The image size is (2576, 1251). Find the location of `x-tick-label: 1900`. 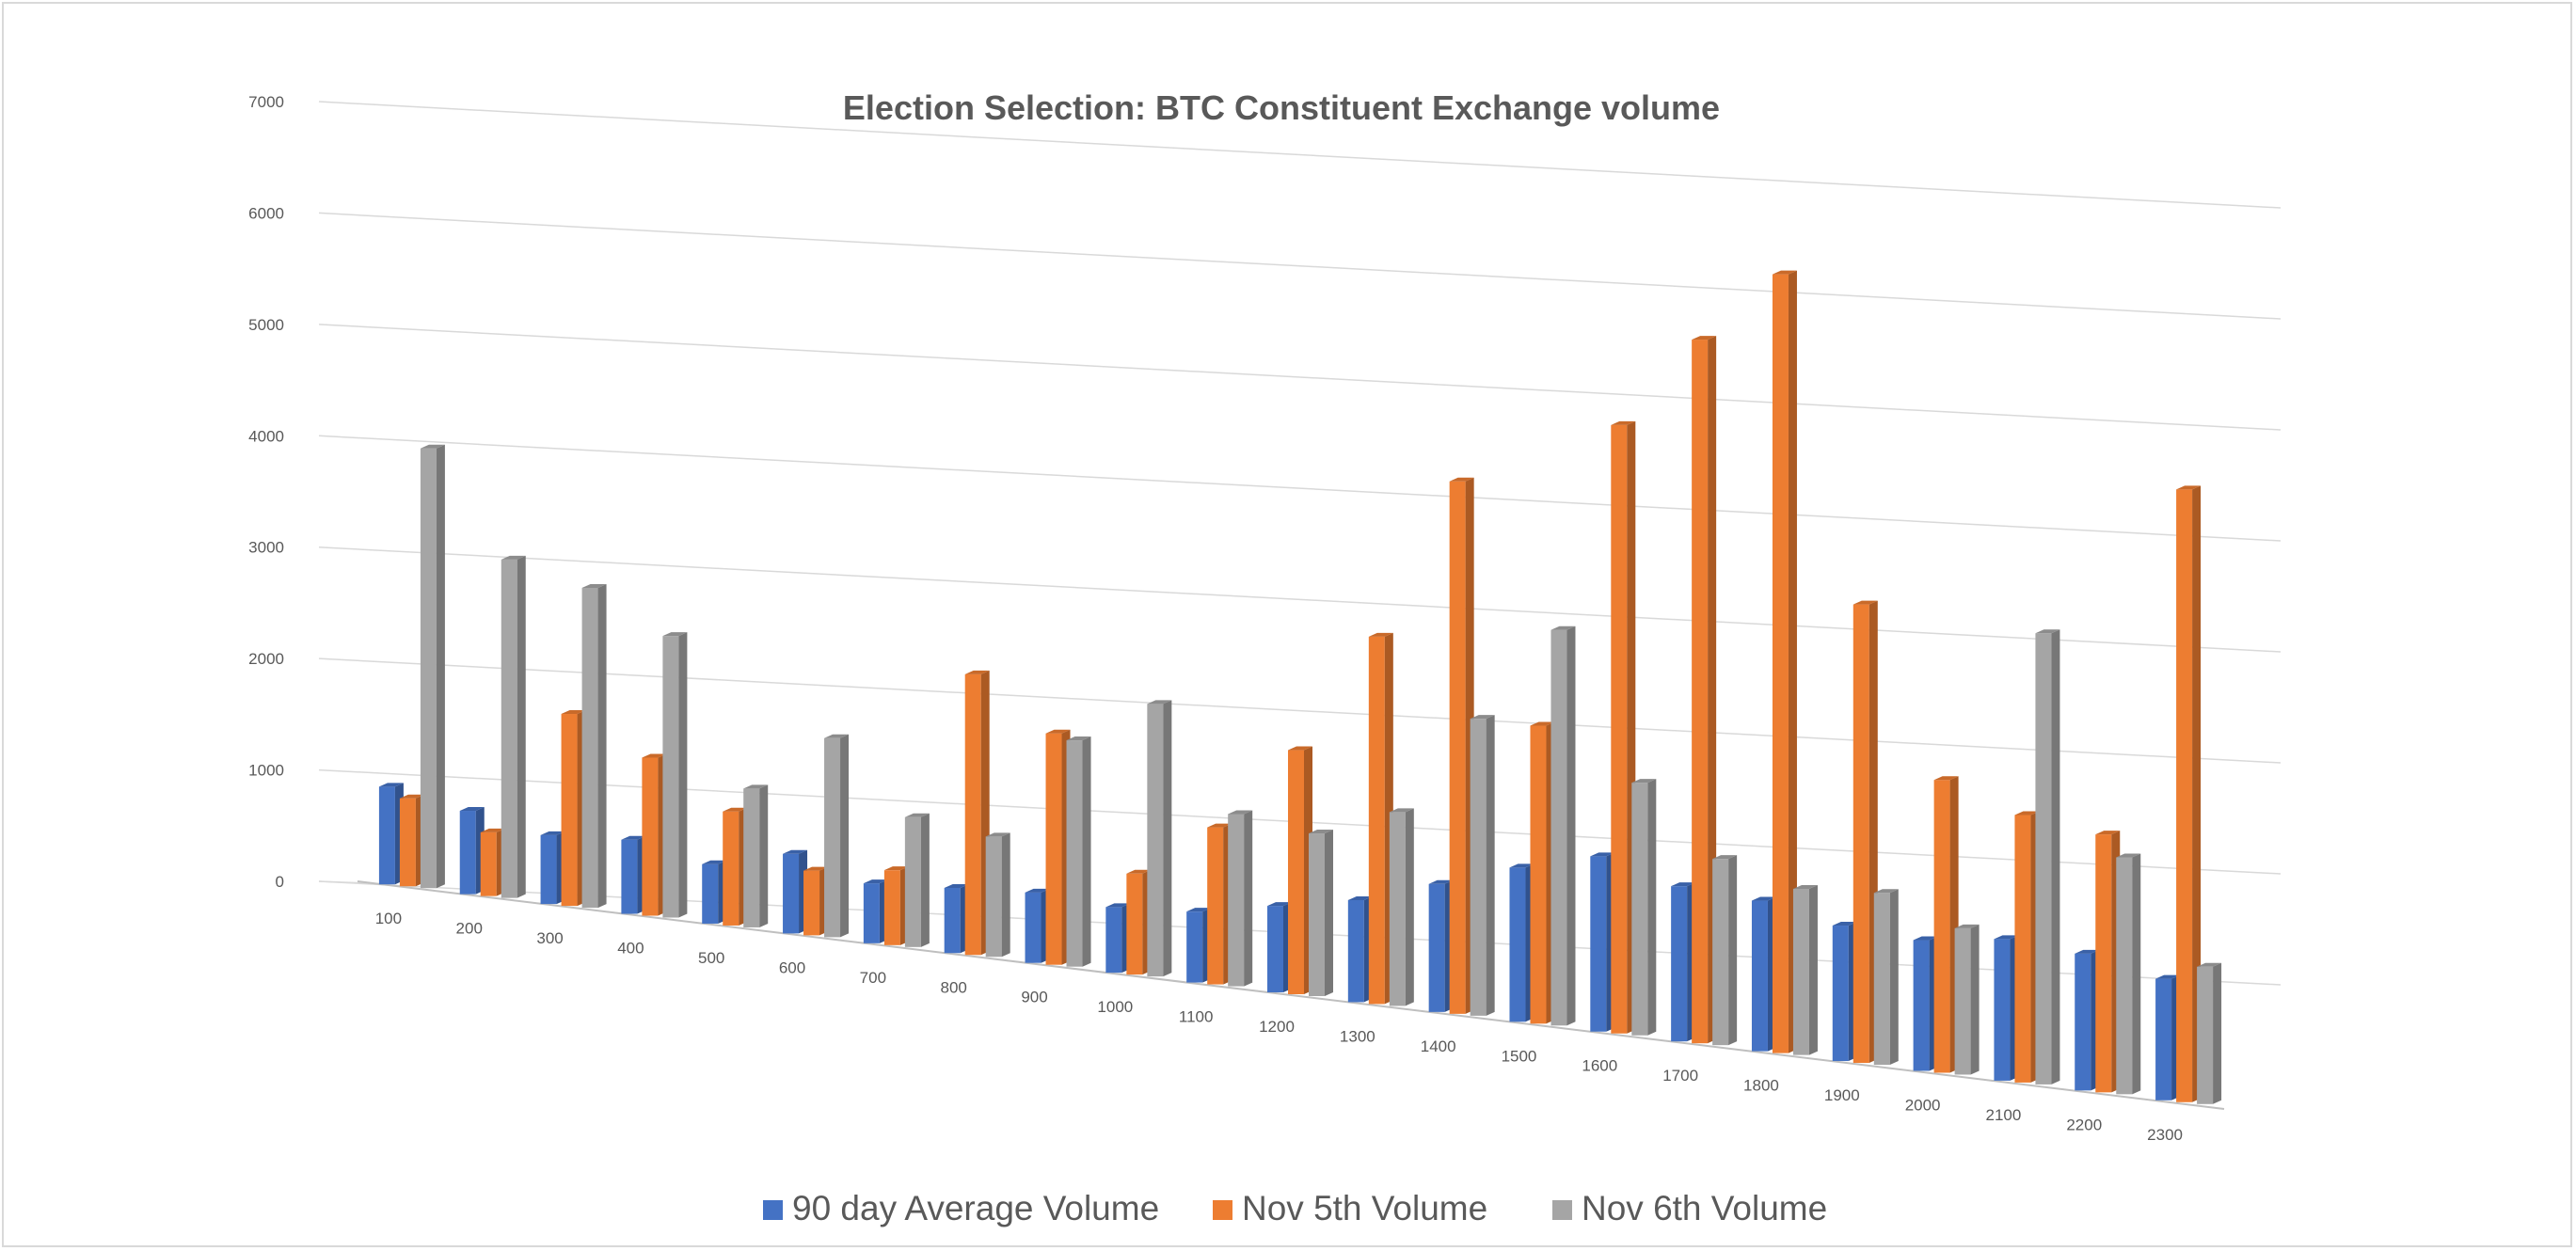

x-tick-label: 1900 is located at coordinates (1842, 1095).